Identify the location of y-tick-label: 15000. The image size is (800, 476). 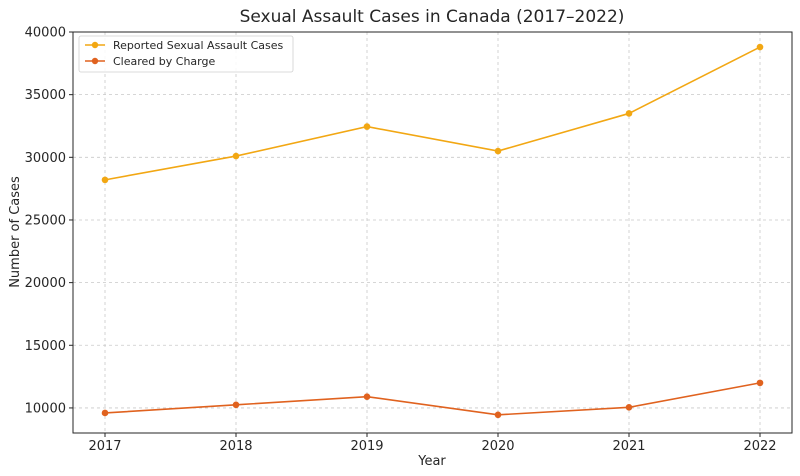
(45, 346).